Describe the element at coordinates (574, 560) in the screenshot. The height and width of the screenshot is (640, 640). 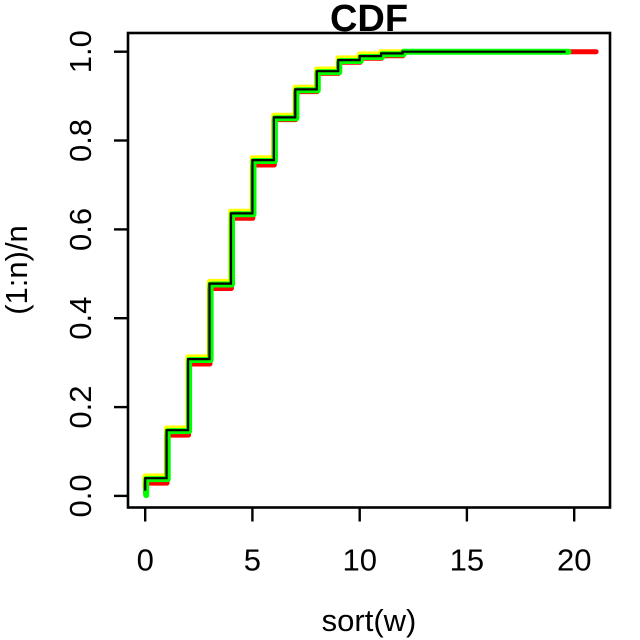
I see `x-tick-label: 20` at that location.